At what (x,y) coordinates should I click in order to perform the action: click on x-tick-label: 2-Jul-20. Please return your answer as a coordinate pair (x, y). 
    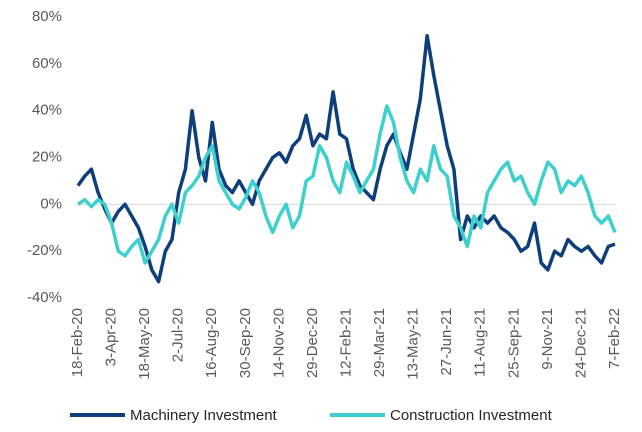
    Looking at the image, I should click on (178, 335).